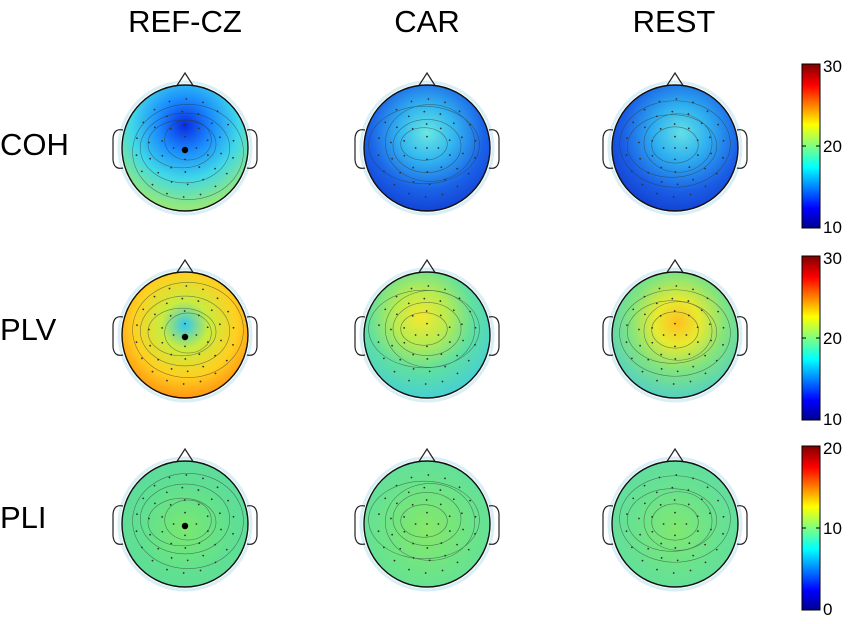  What do you see at coordinates (832, 448) in the screenshot?
I see `colorbar-pli-max: 20` at bounding box center [832, 448].